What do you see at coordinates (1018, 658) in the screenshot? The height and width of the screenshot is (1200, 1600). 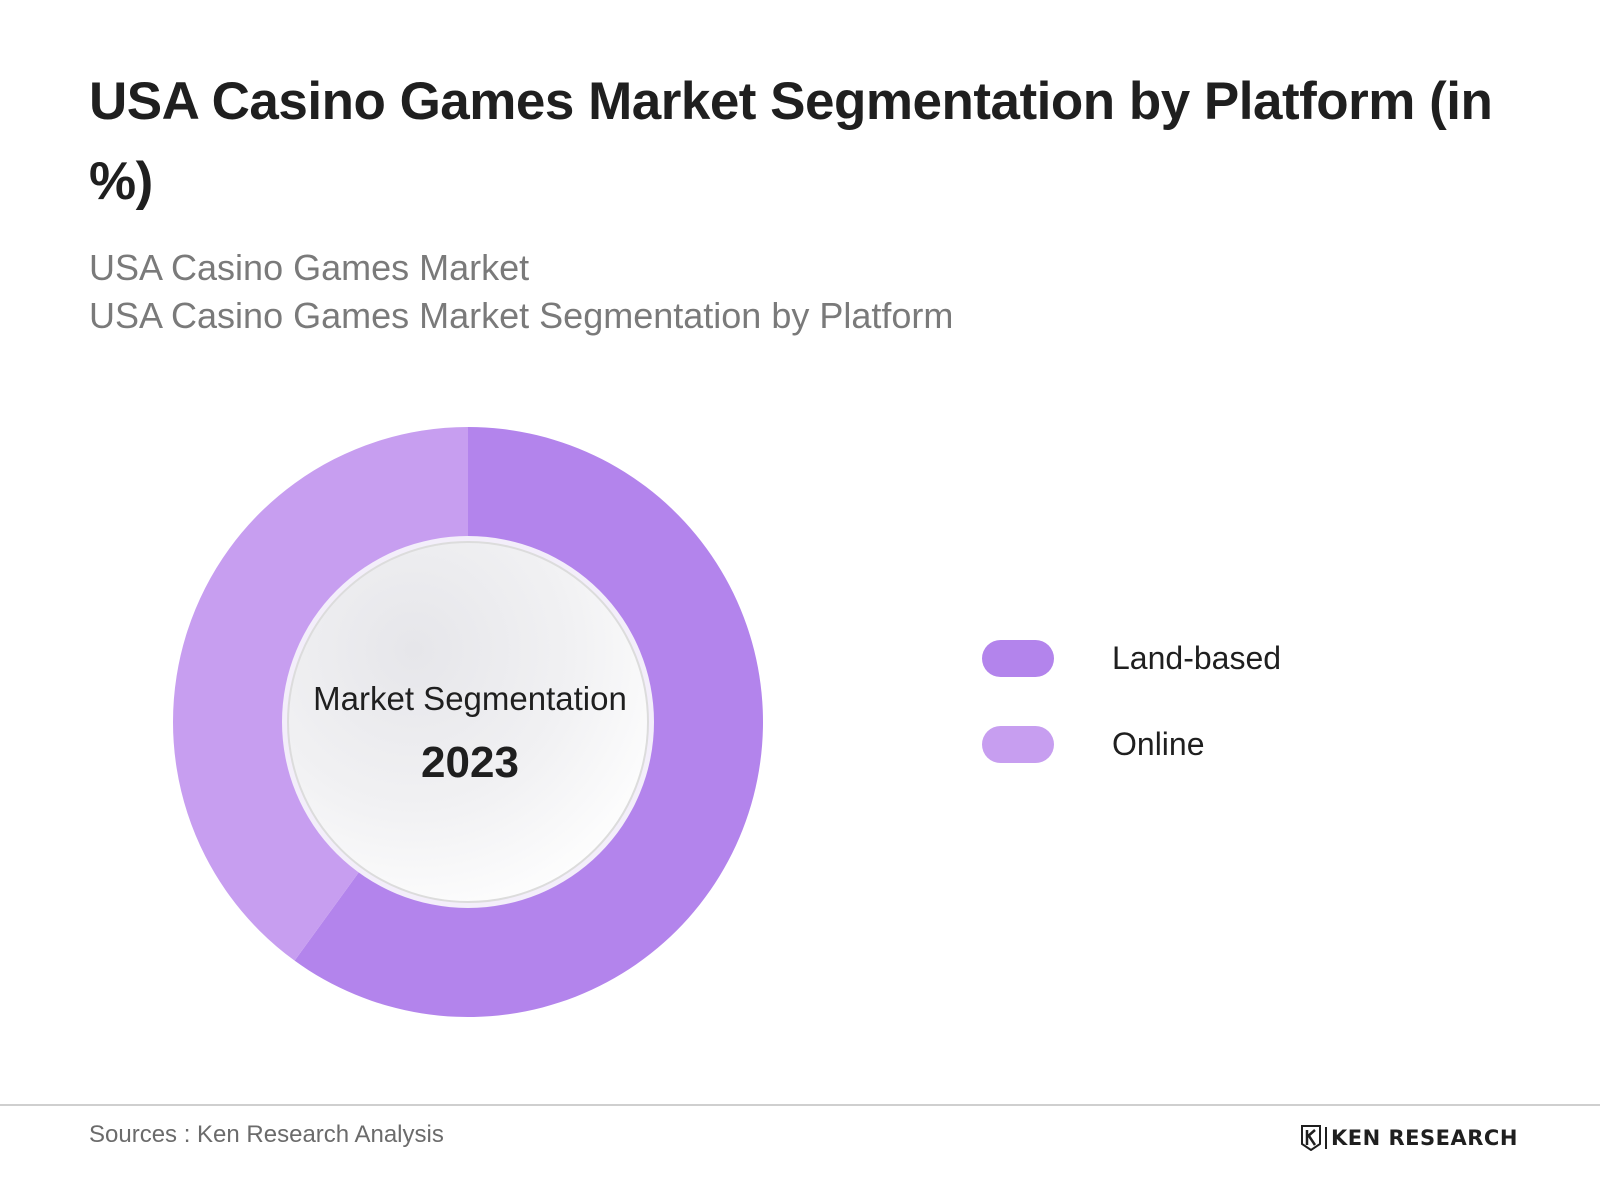 I see `legend-swatch-land-based` at bounding box center [1018, 658].